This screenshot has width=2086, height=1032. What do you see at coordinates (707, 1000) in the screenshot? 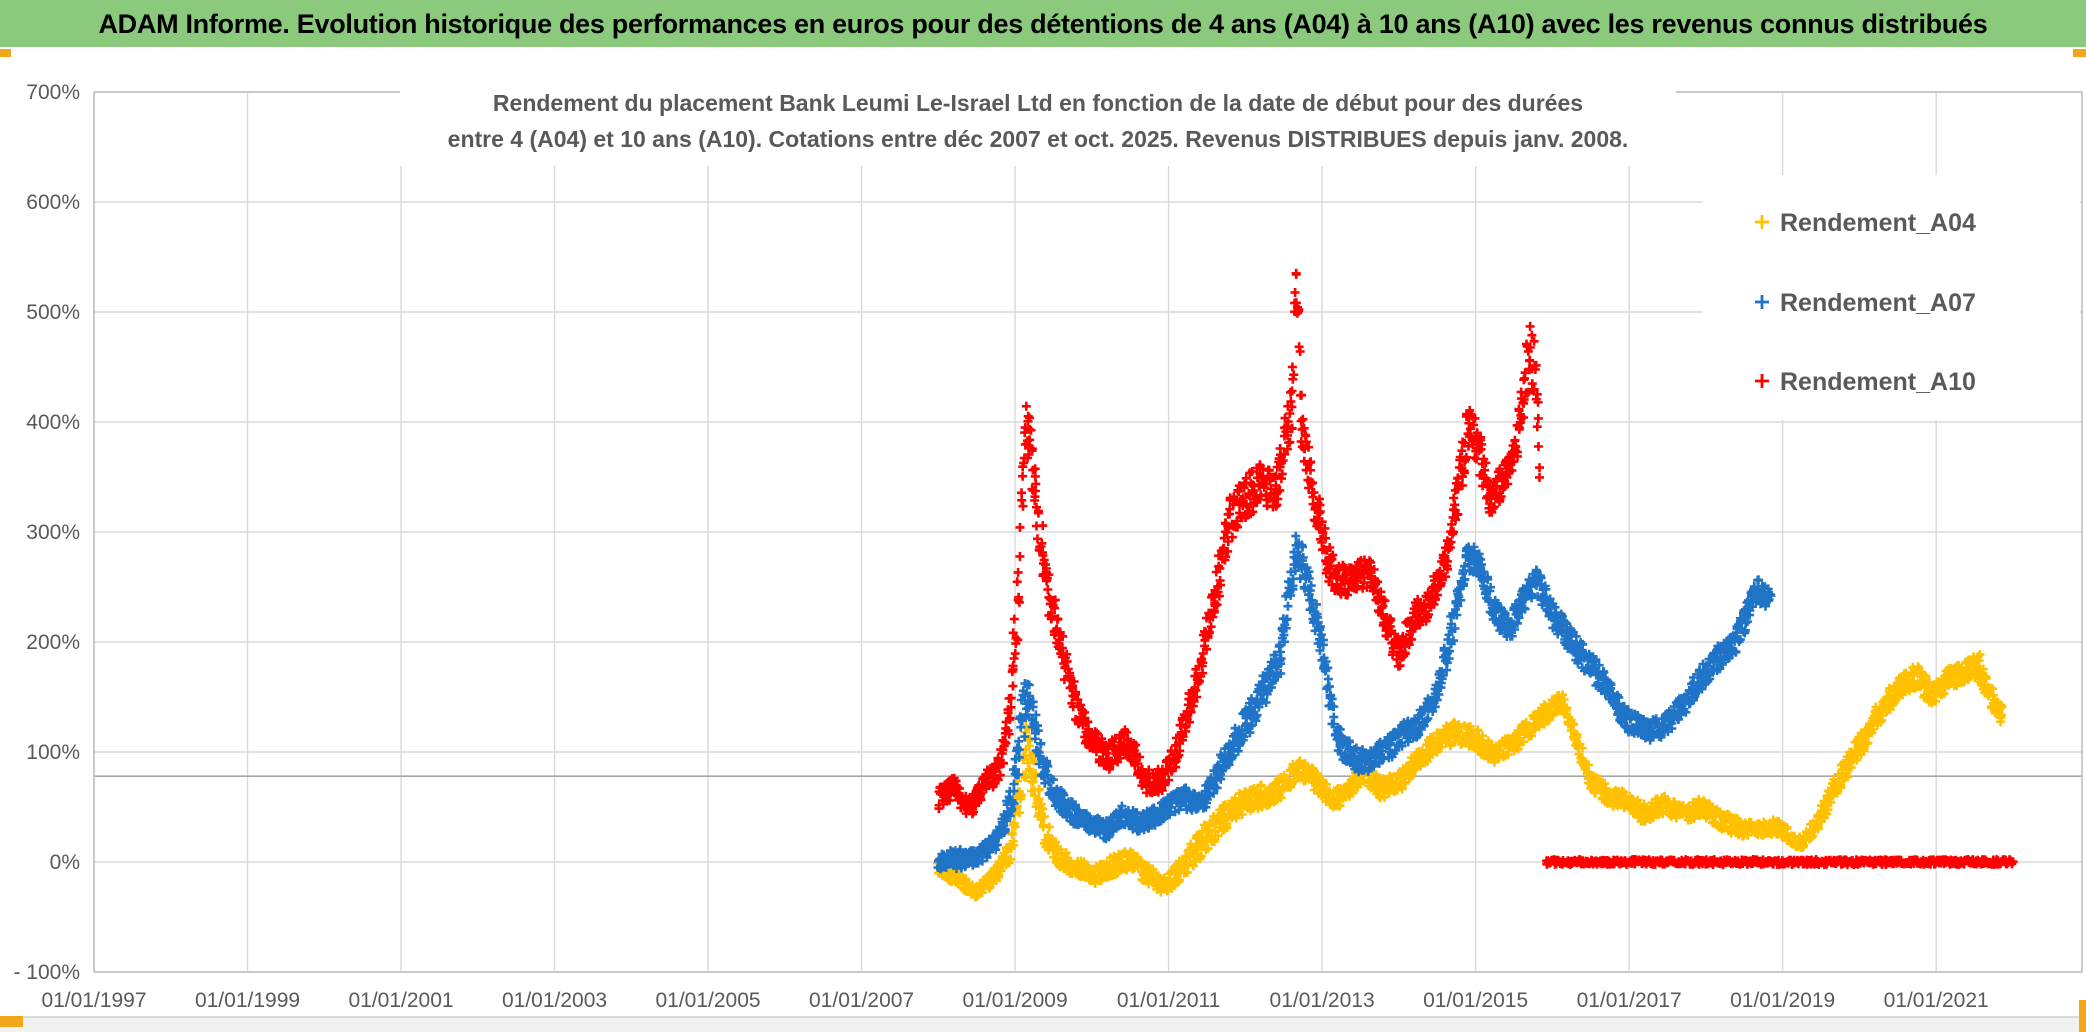
I see `x-tick-label: 01/01/2005` at bounding box center [707, 1000].